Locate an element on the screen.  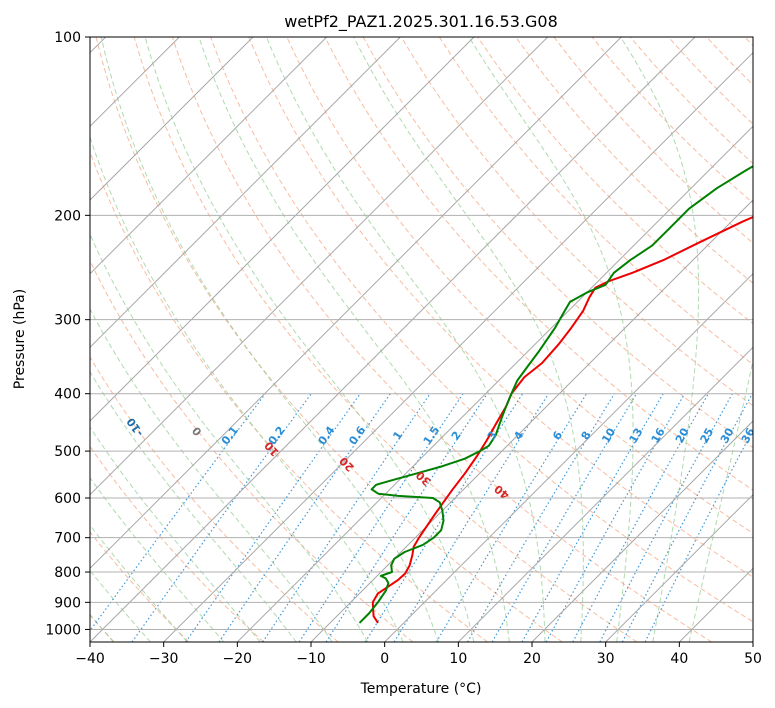
x-tick-label: −20 is located at coordinates (238, 659).